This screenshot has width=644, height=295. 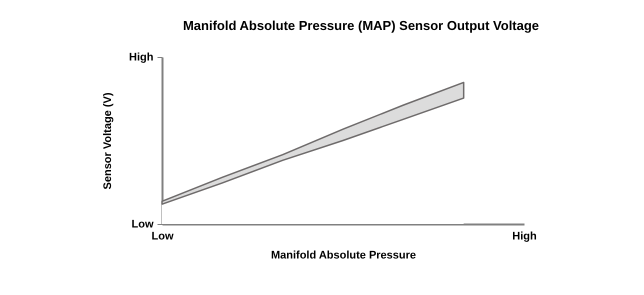 I want to click on text: High, so click(x=141, y=58).